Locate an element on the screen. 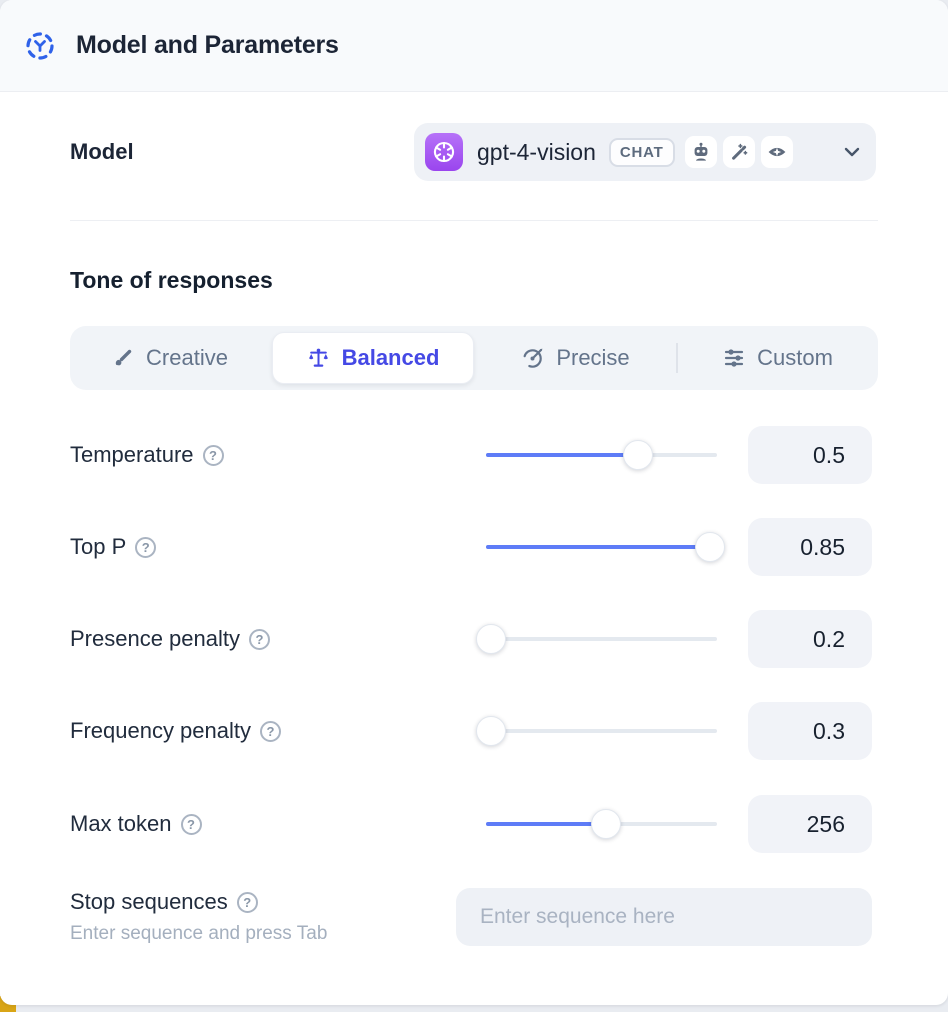  param-row-max-token: Max token ? 256 is located at coordinates (474, 824).